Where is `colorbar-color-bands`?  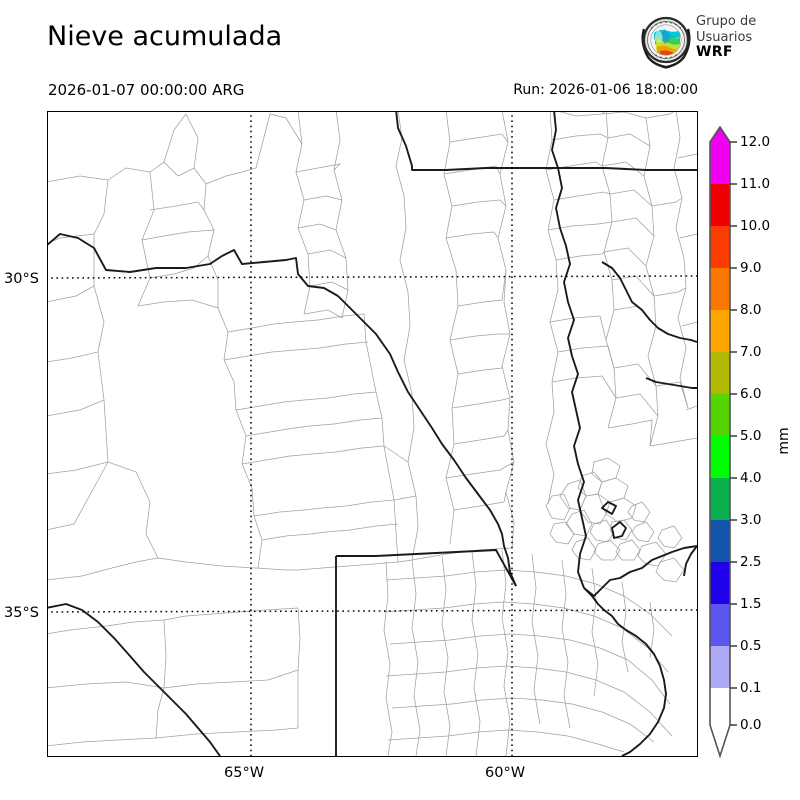
colorbar-color-bands is located at coordinates (720, 441).